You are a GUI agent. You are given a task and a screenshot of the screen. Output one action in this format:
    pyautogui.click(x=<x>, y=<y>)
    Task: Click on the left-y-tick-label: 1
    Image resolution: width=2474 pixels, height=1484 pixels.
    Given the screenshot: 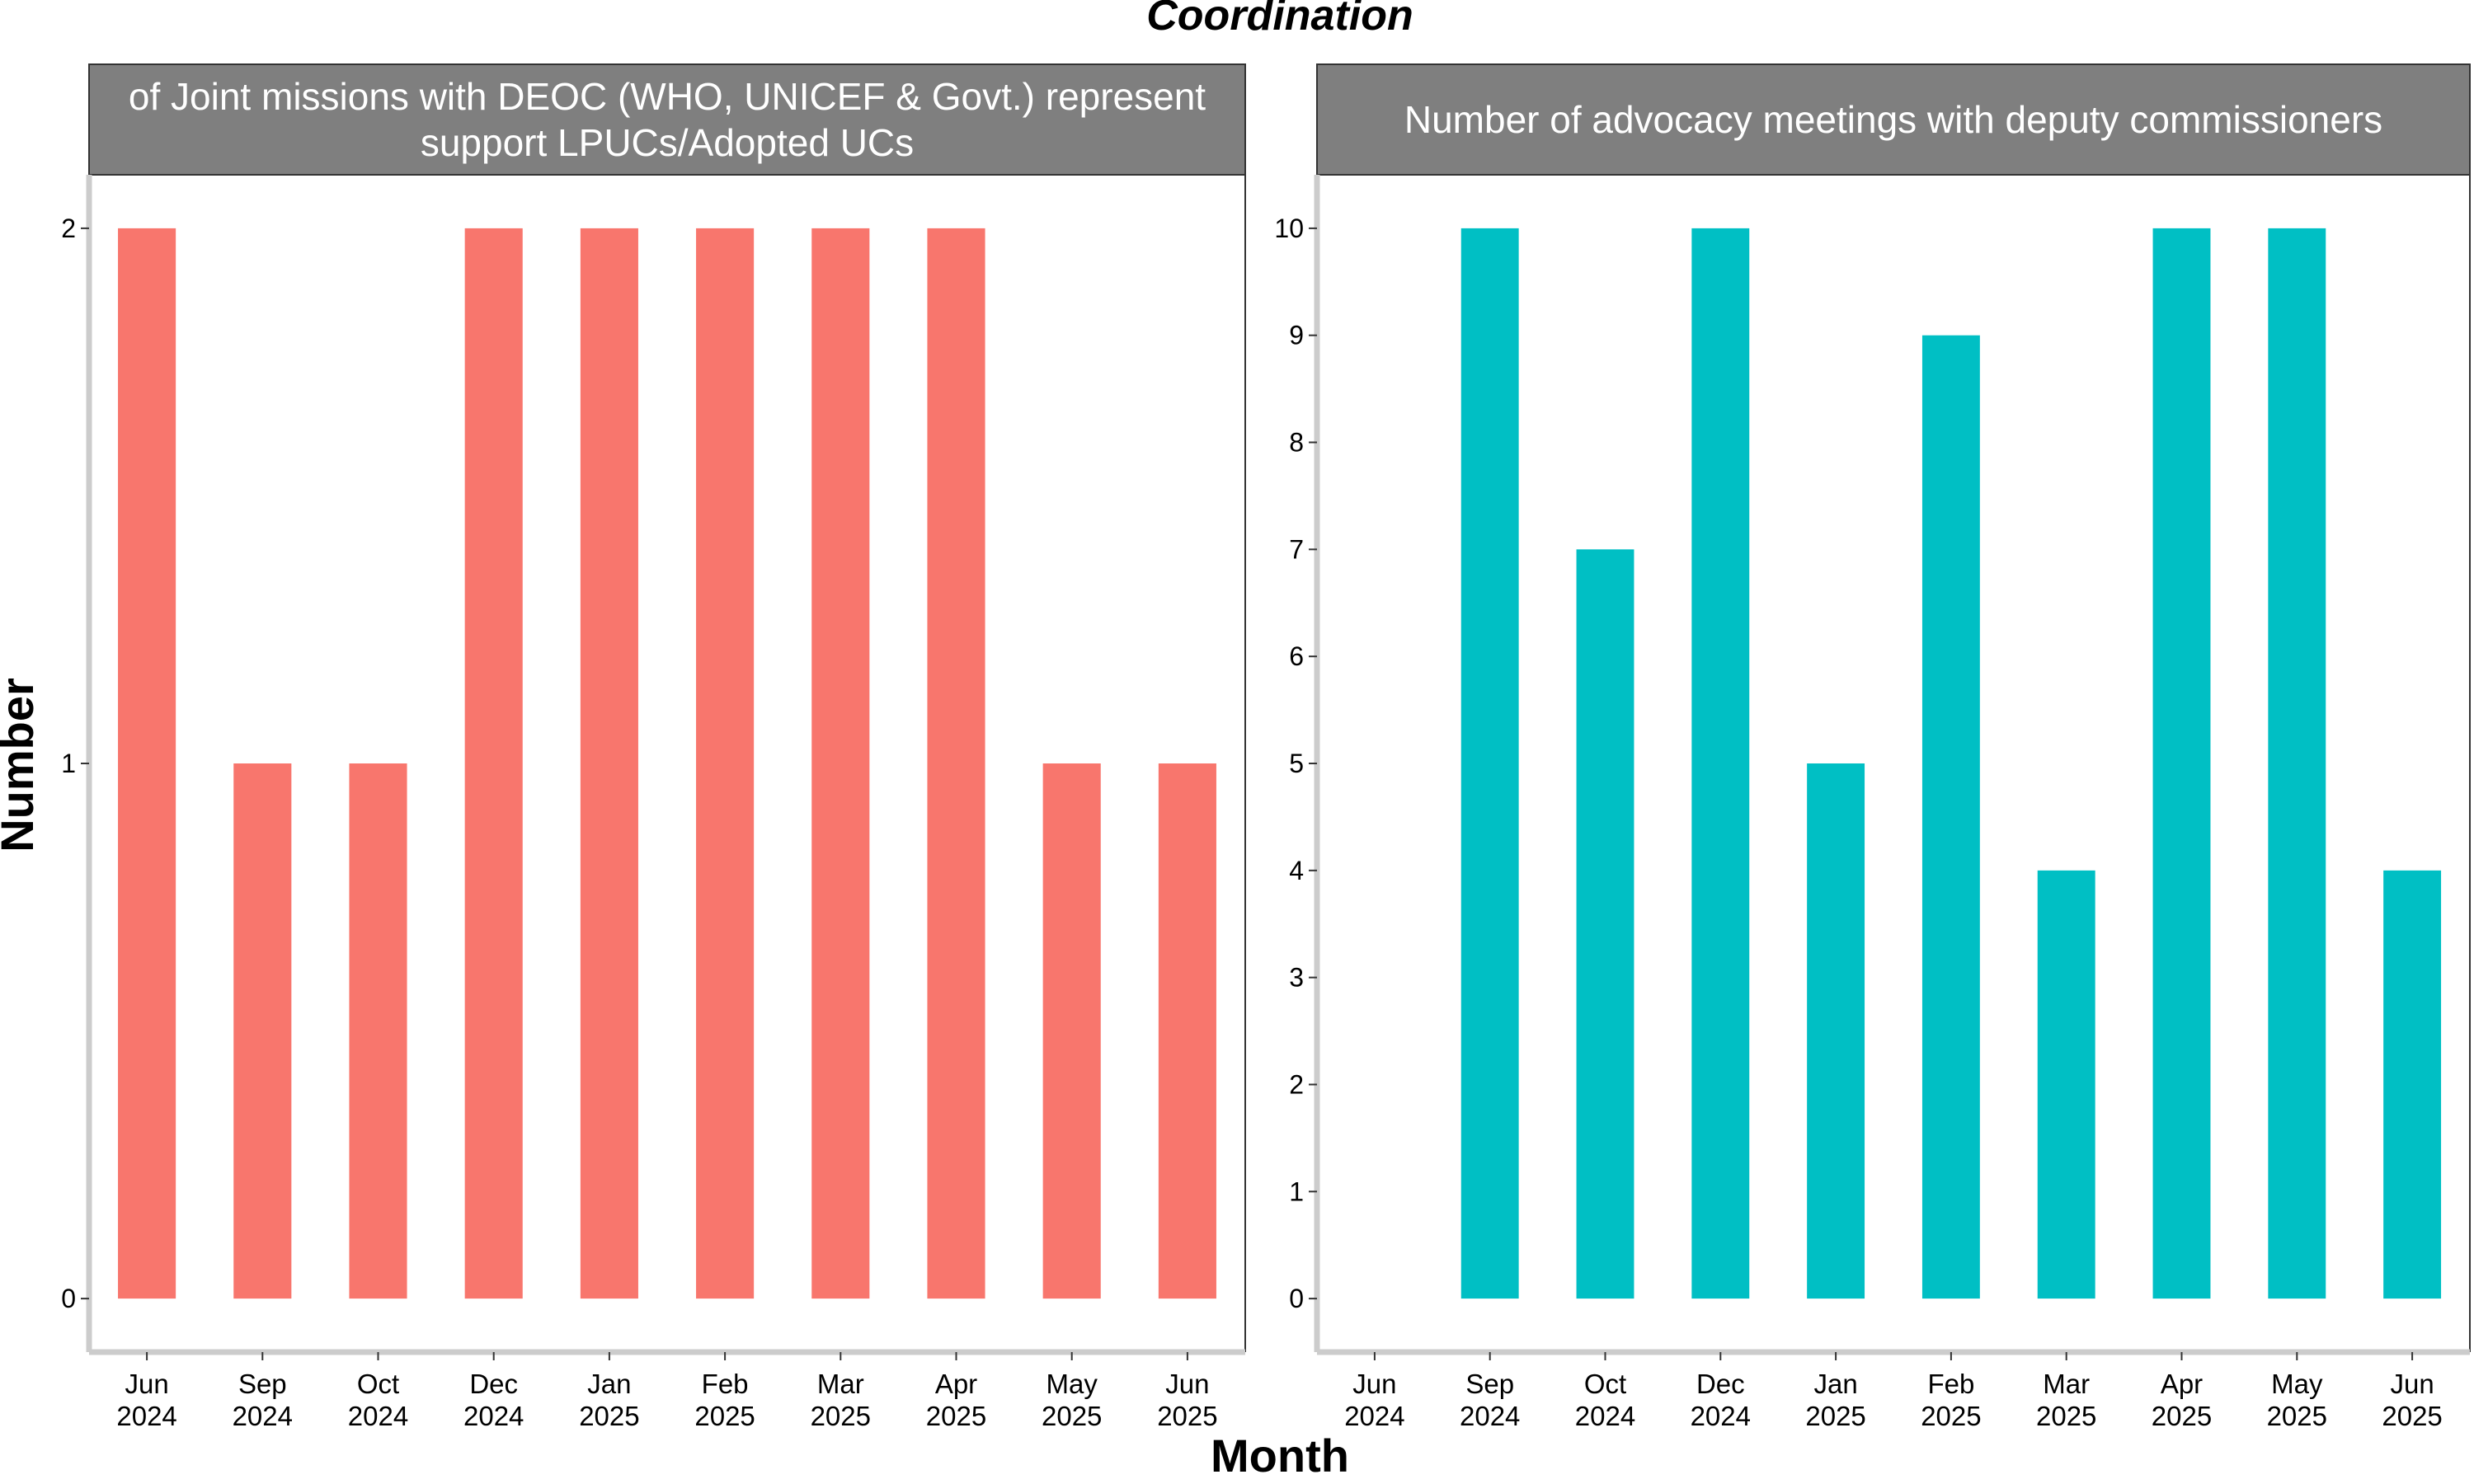 What is the action you would take?
    pyautogui.click(x=68, y=763)
    